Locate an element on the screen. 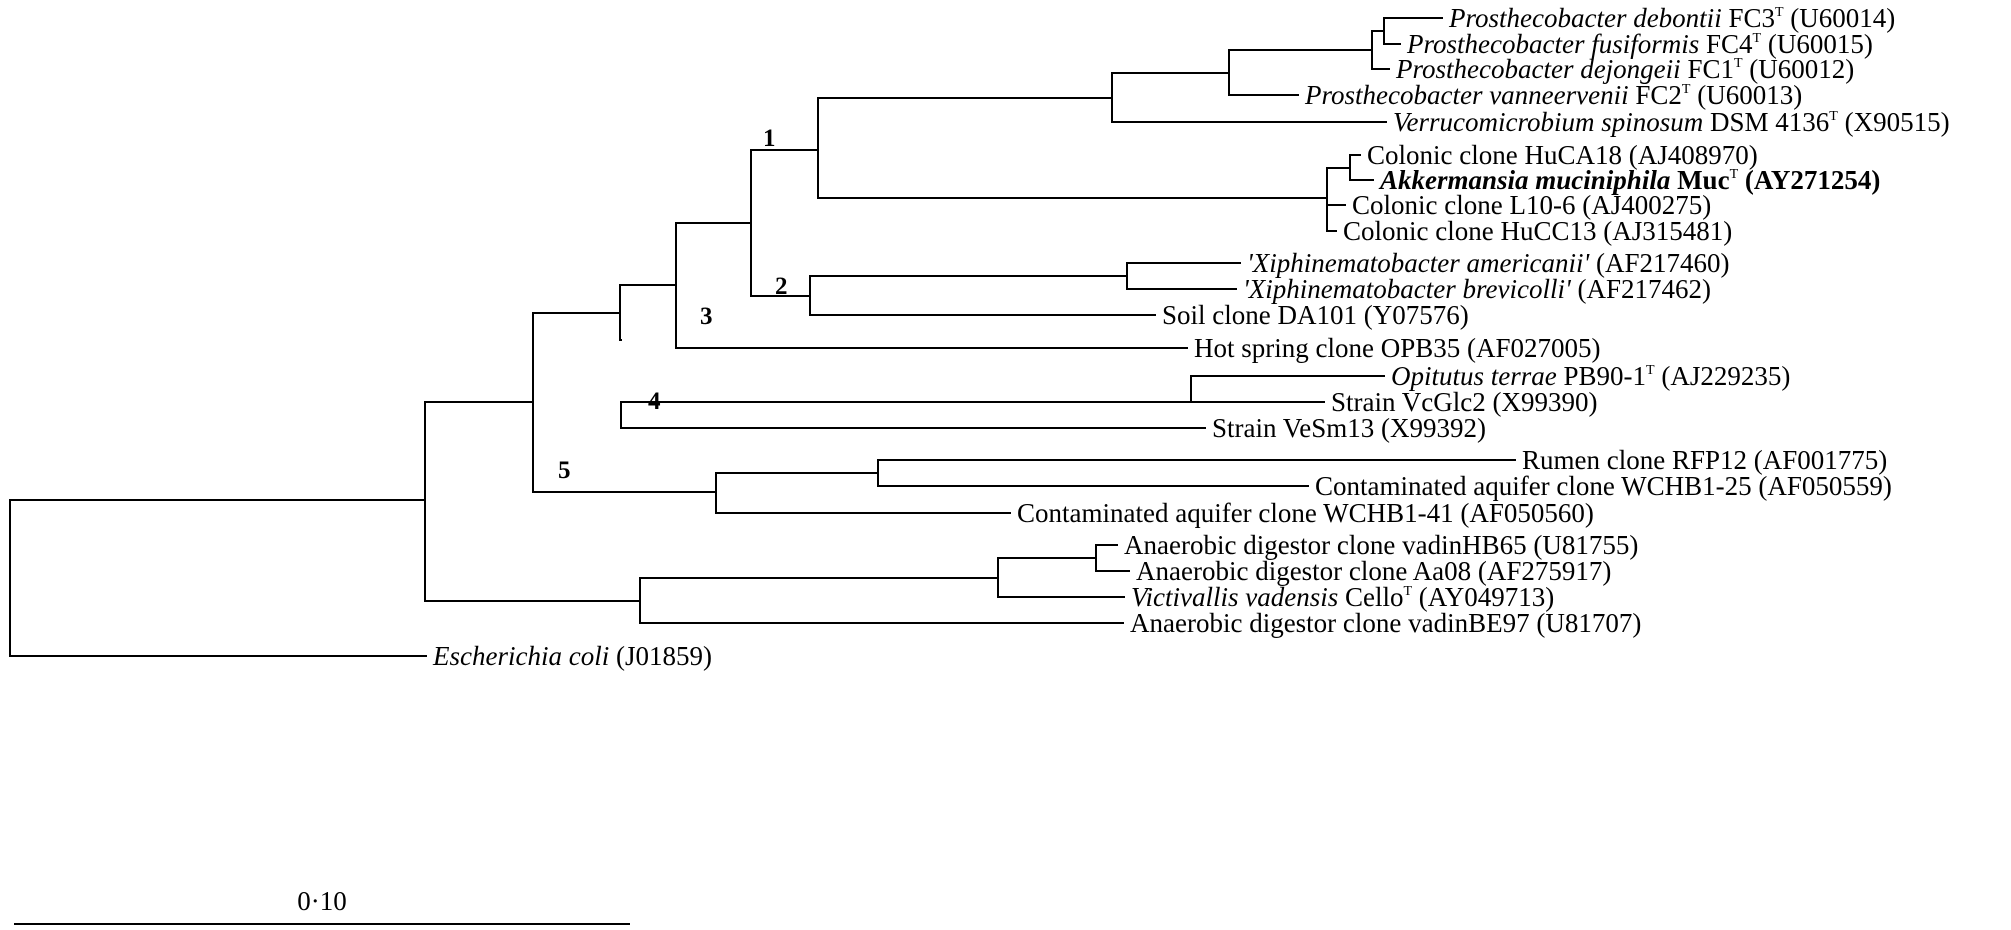 This screenshot has height=930, width=2011. leaf-label-part: Prosthecobacter dejongeii is located at coordinates (1538, 69).